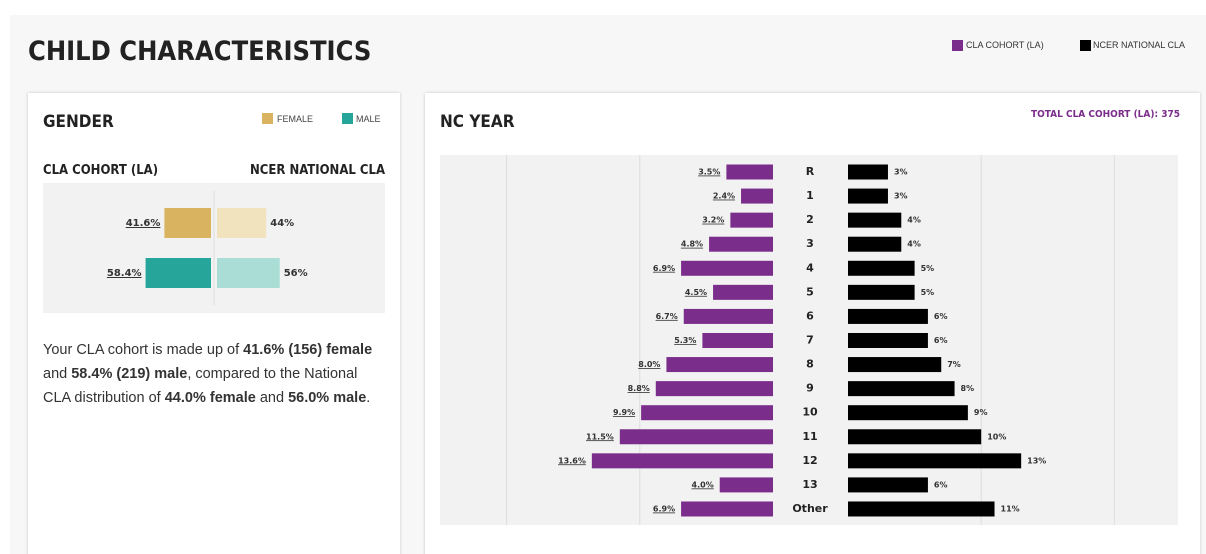 The width and height of the screenshot is (1206, 554). Describe the element at coordinates (685, 340) in the screenshot. I see `value-label: 5.3%` at that location.